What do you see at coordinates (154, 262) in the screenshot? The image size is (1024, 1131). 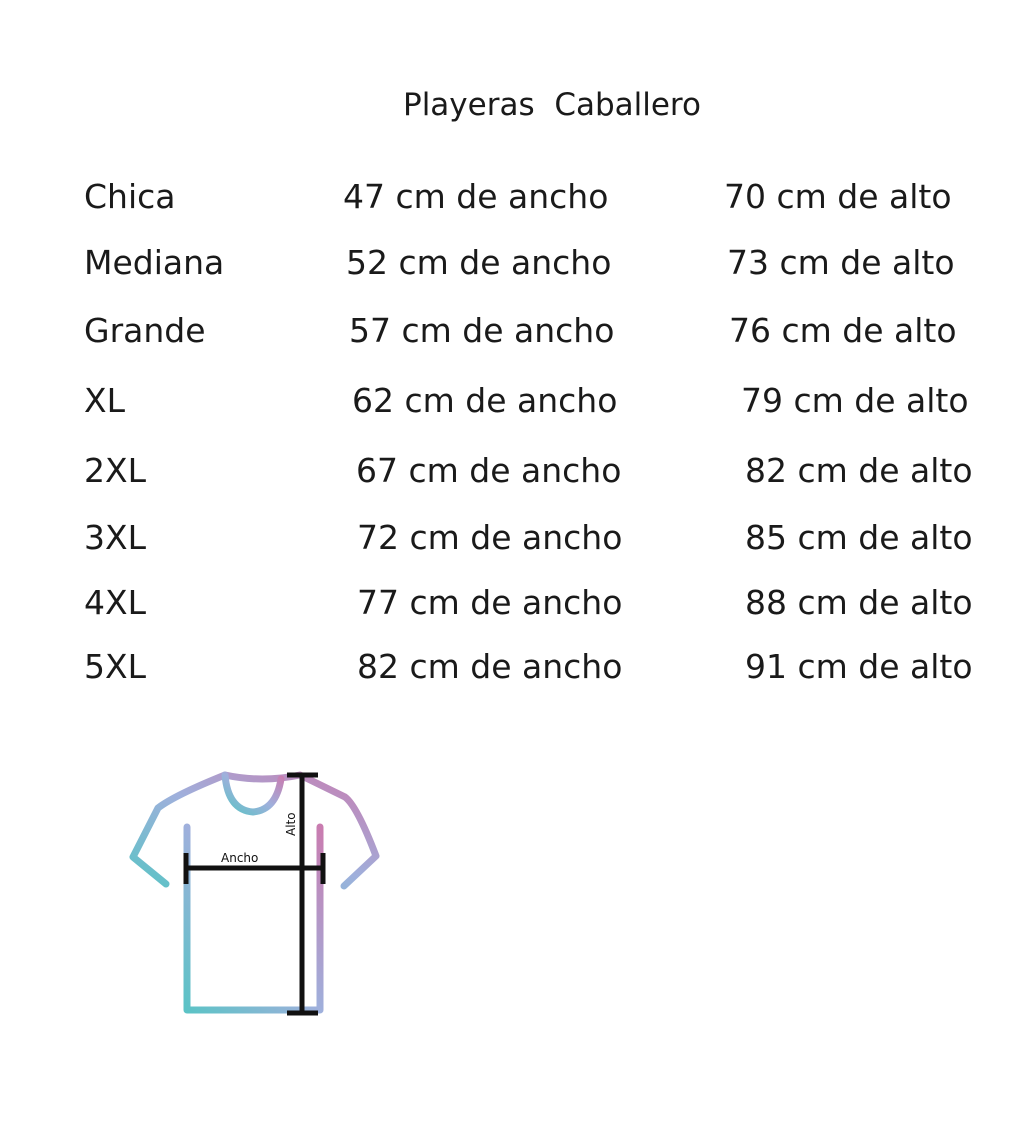 I see `size-label: Mediana` at bounding box center [154, 262].